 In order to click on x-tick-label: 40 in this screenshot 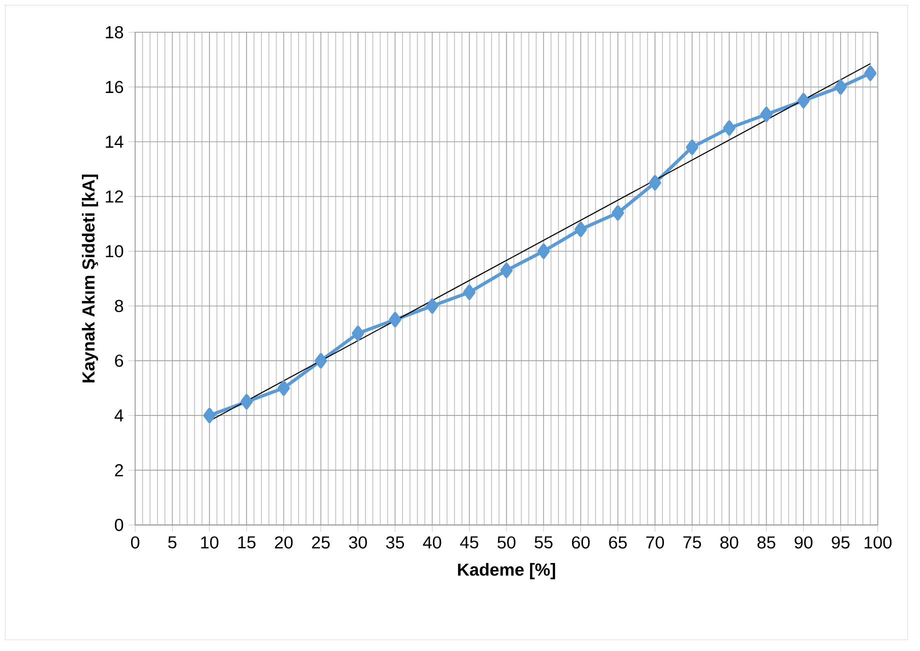, I will do `click(432, 542)`.